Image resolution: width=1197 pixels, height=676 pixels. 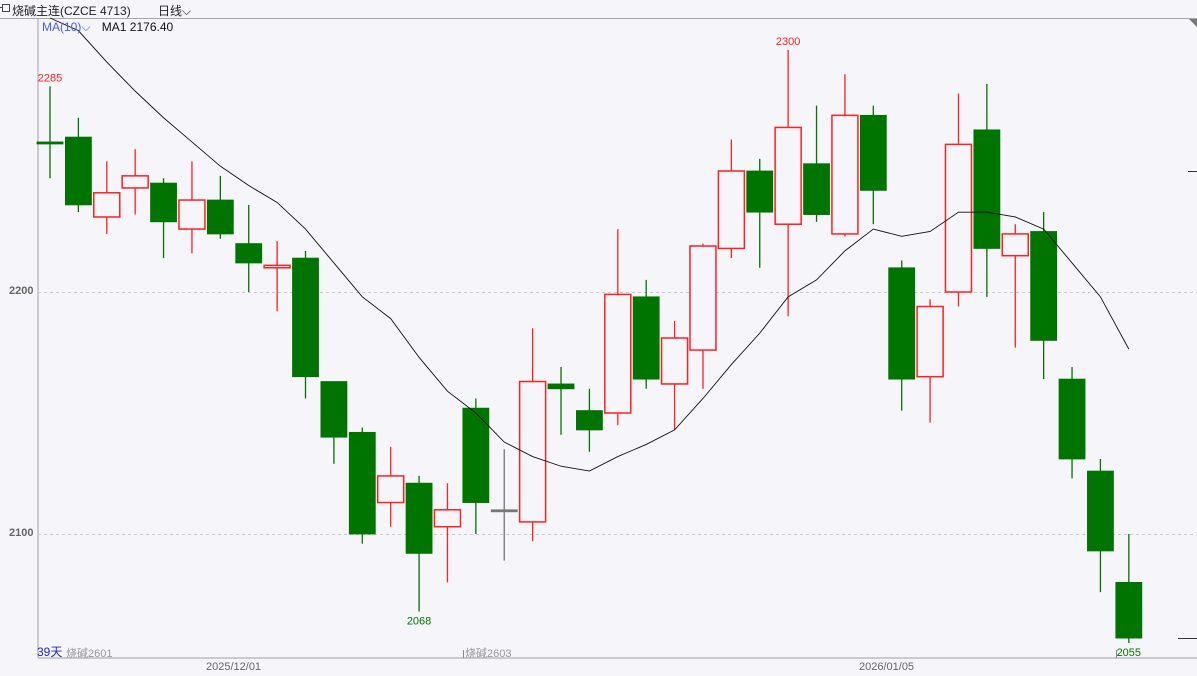 What do you see at coordinates (598, 9) in the screenshot?
I see `chart-header: 烧碱主连(CZCE 4713) 日线⌵` at bounding box center [598, 9].